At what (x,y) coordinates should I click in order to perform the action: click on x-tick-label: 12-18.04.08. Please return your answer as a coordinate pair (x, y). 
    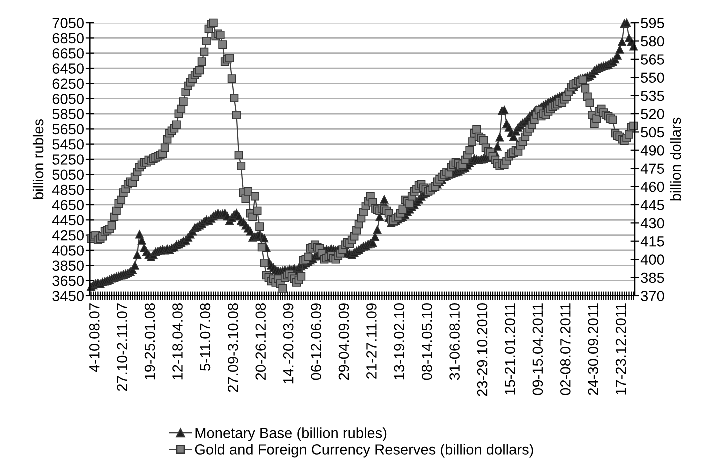
    Looking at the image, I should click on (177, 342).